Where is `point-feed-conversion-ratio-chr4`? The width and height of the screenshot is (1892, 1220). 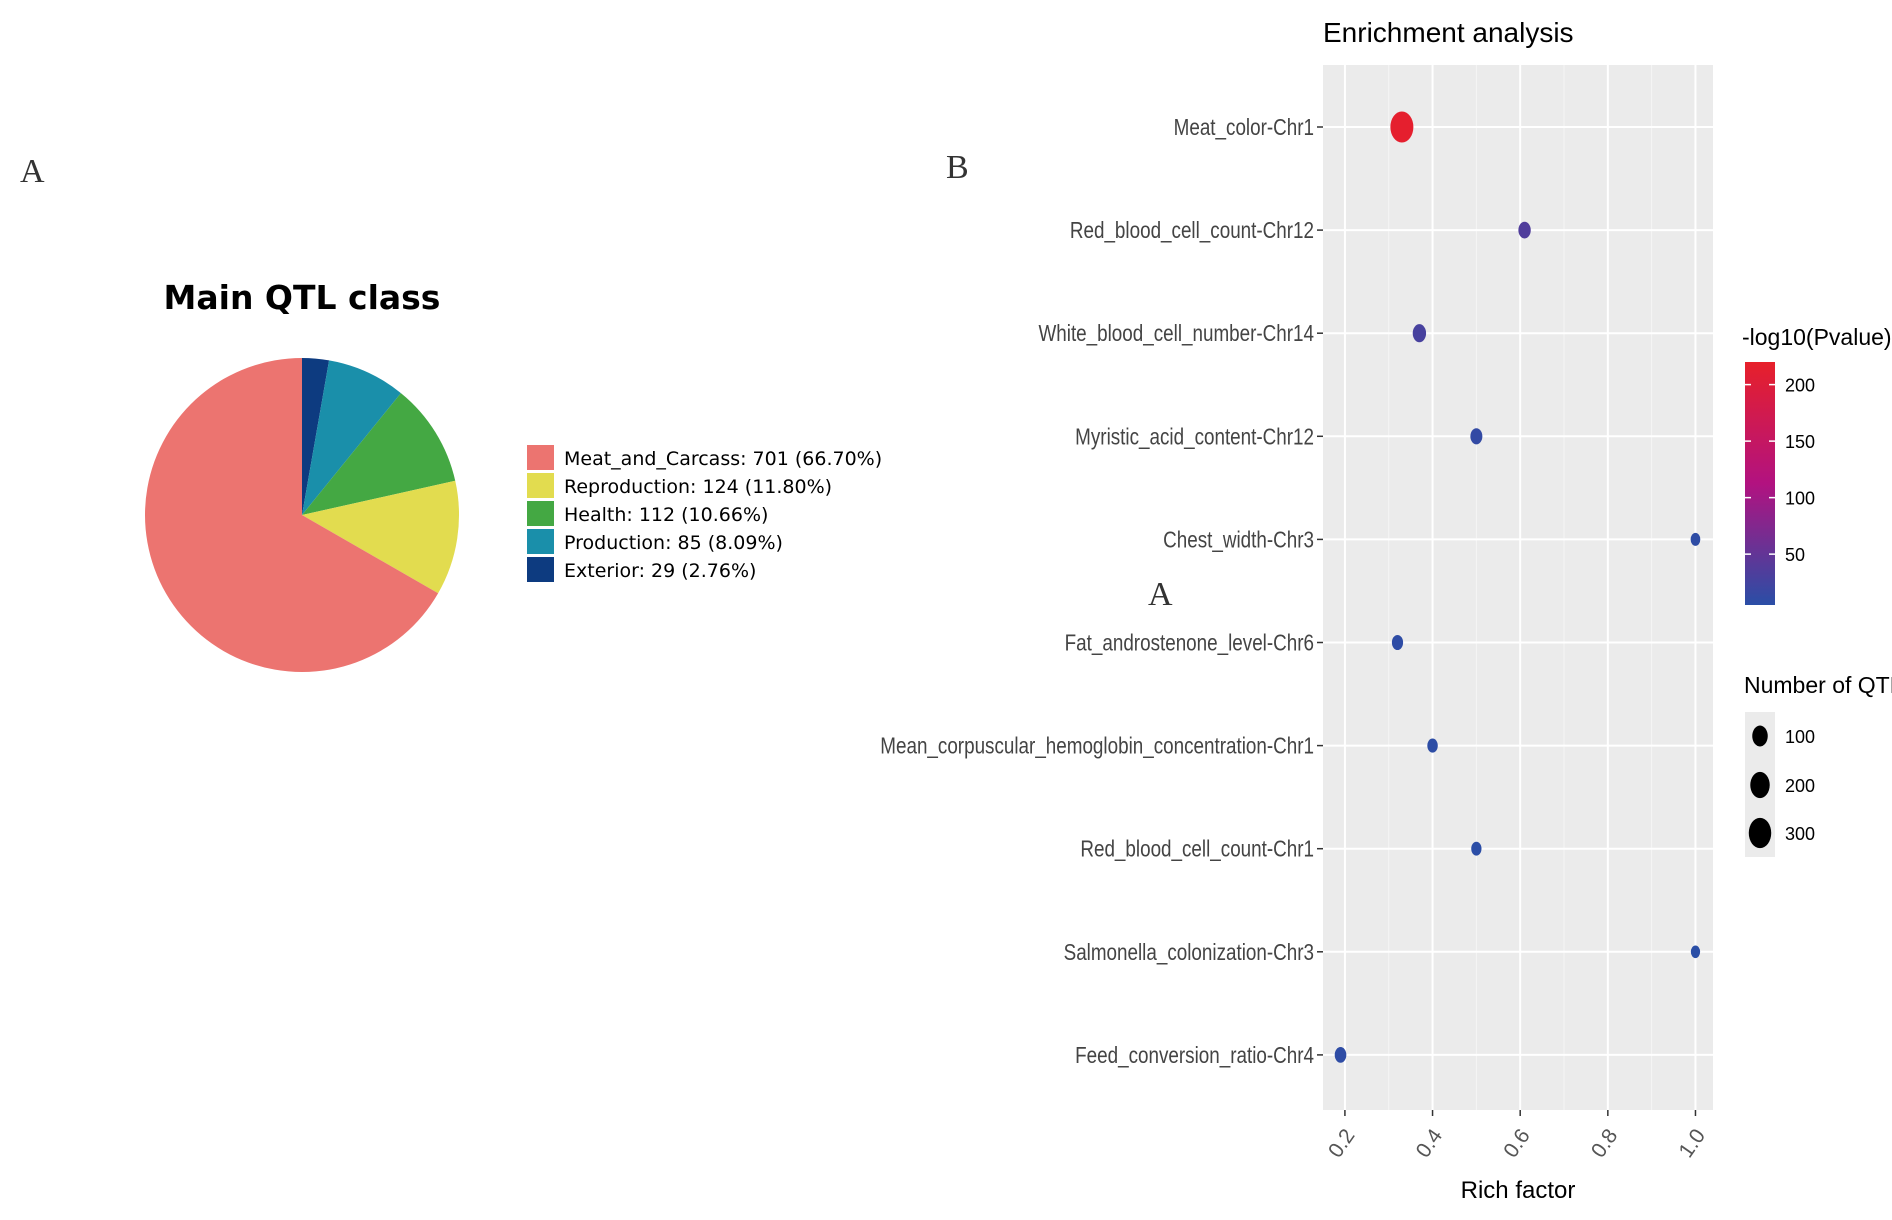
point-feed-conversion-ratio-chr4 is located at coordinates (1340, 1055).